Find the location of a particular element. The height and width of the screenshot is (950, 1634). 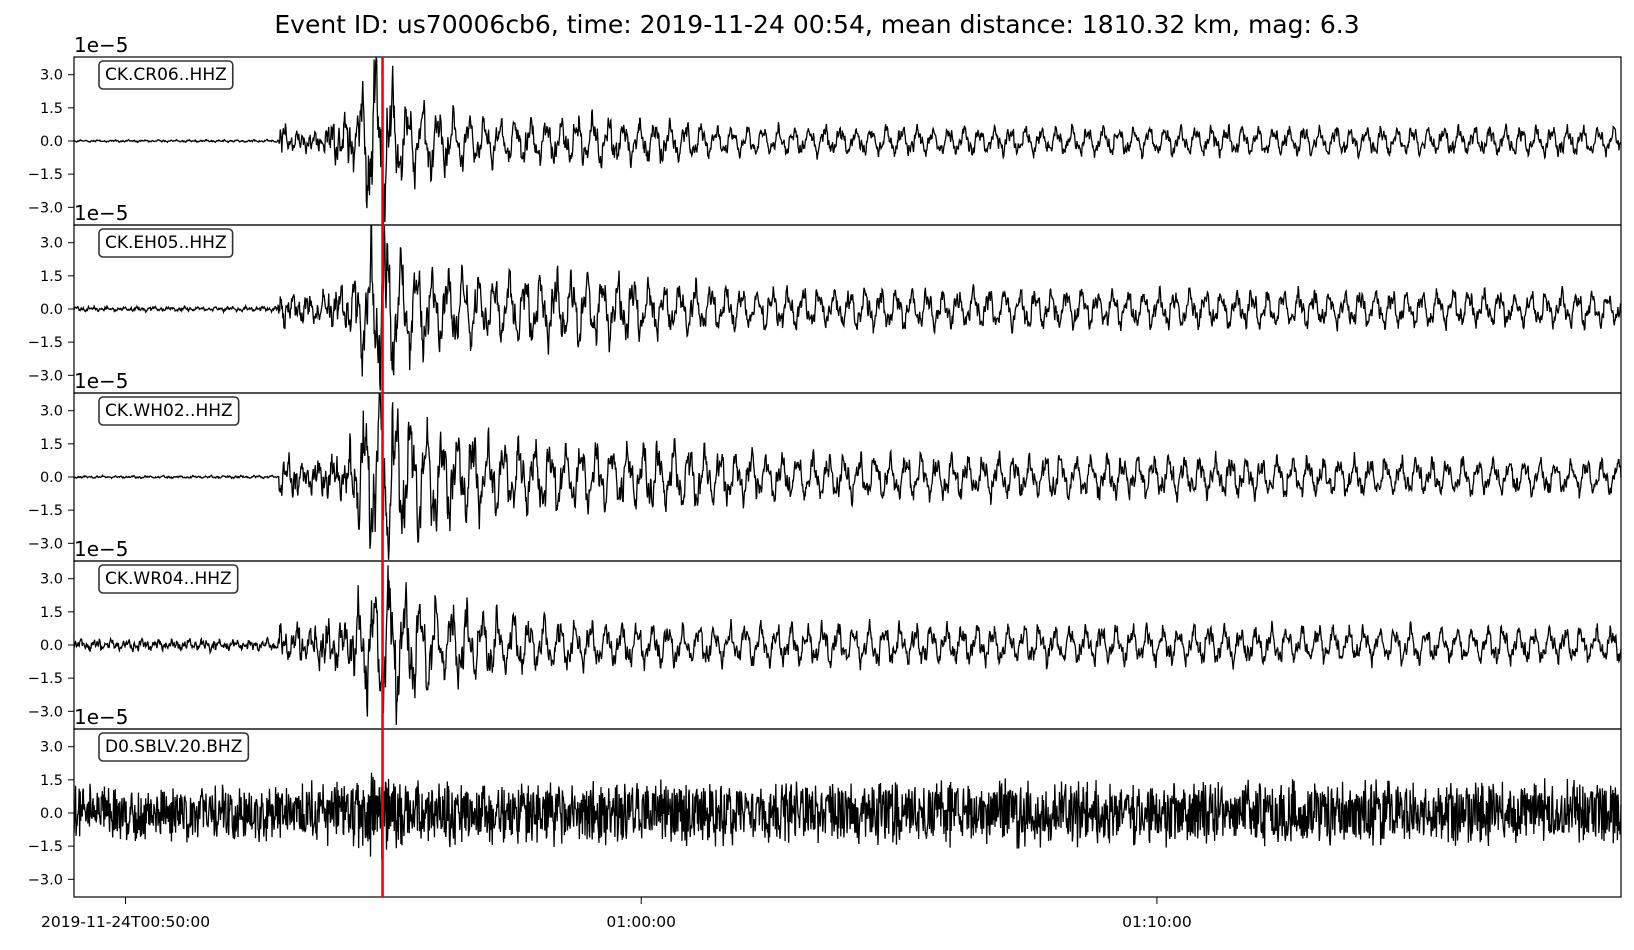

station-label: CK.WH02..HHZ is located at coordinates (169, 411).